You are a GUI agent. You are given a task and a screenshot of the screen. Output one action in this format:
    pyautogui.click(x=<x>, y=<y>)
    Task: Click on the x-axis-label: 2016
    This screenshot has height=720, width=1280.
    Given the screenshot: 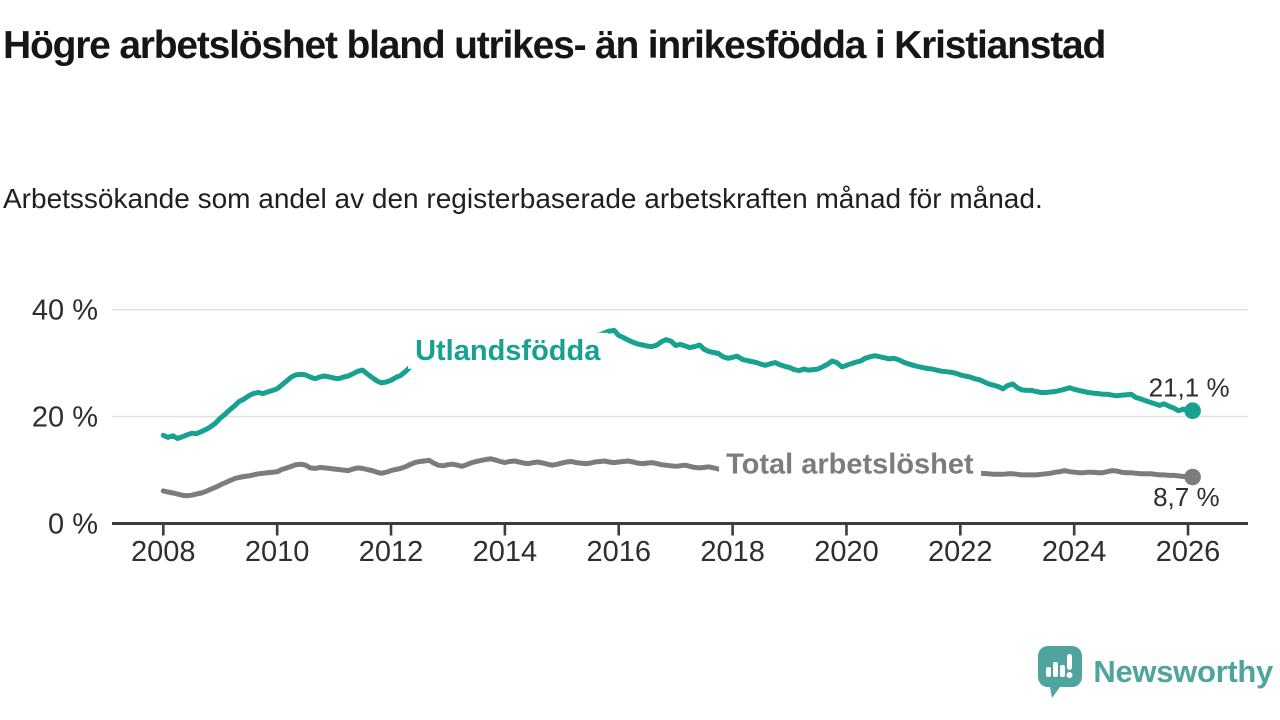 What is the action you would take?
    pyautogui.click(x=618, y=552)
    